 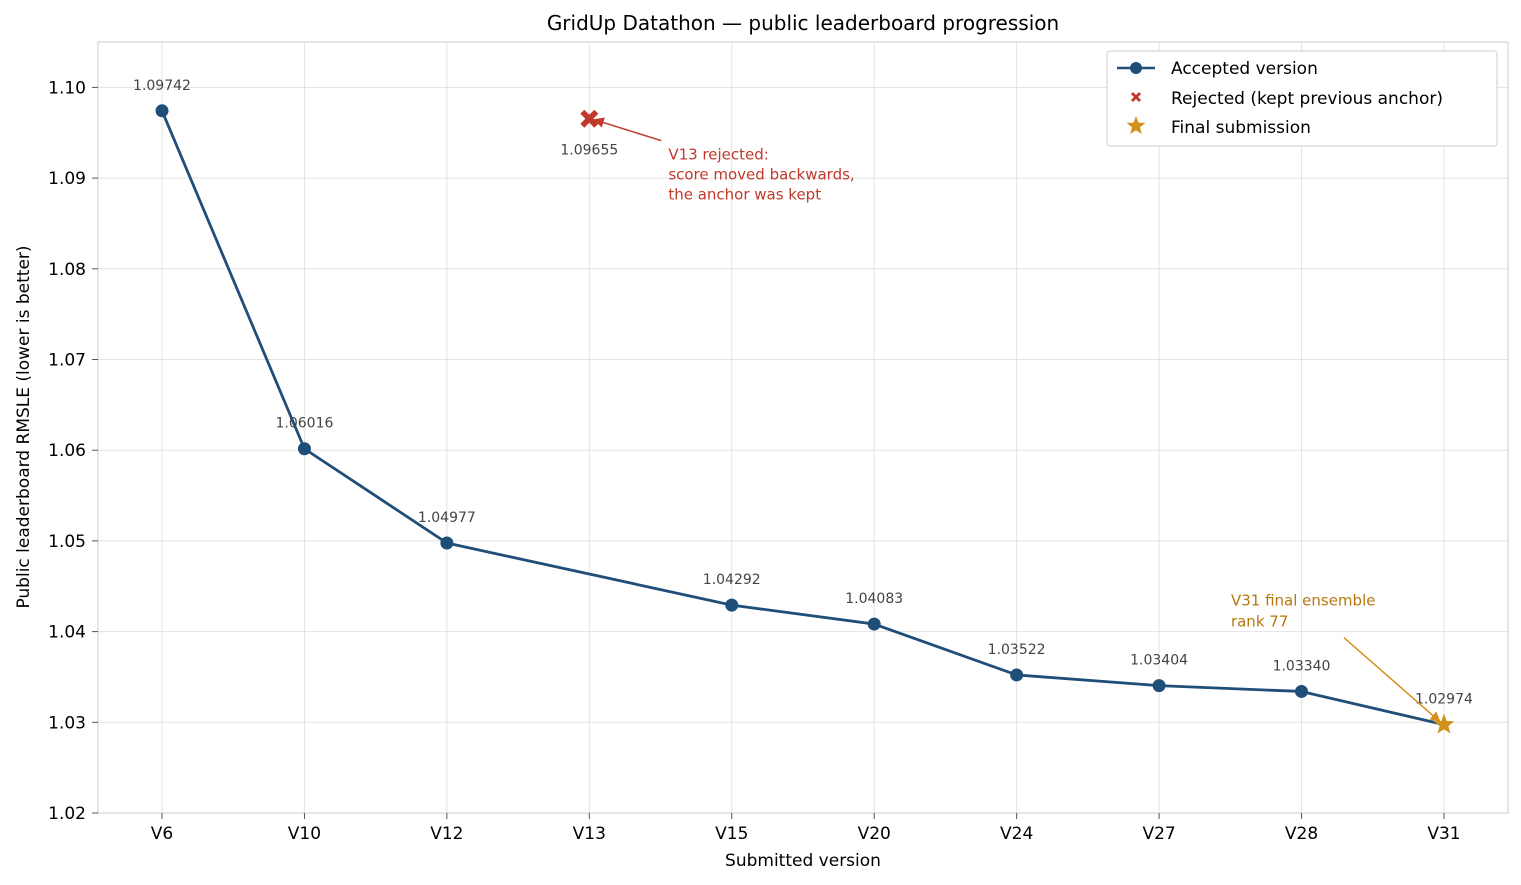 I want to click on y-axis-ticks: 1.02 1.03 1.04 1.05 1.06 1.07 1.08 1.09 1.10, so click(x=73, y=451).